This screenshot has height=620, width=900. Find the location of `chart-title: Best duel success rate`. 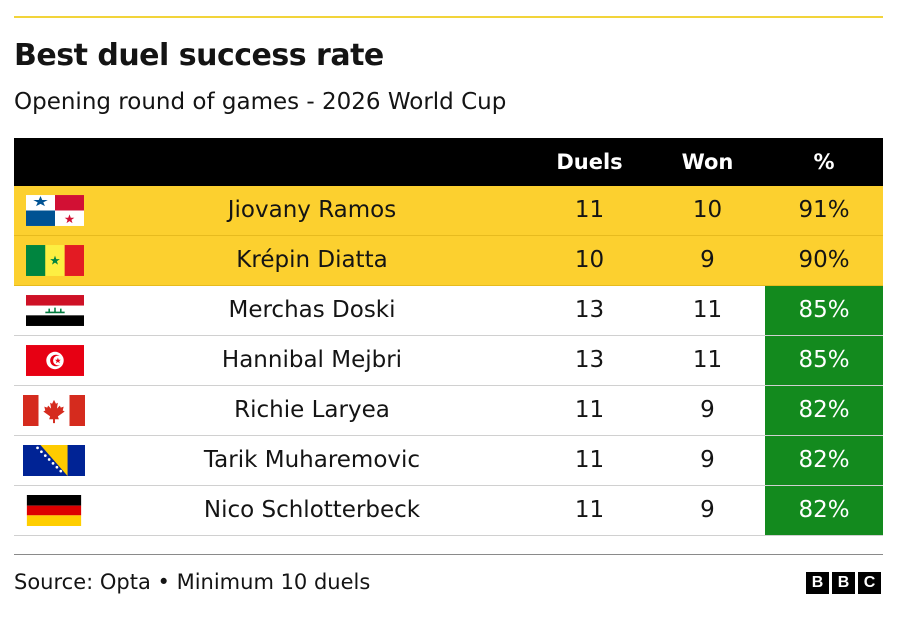

chart-title: Best duel success rate is located at coordinates (199, 55).